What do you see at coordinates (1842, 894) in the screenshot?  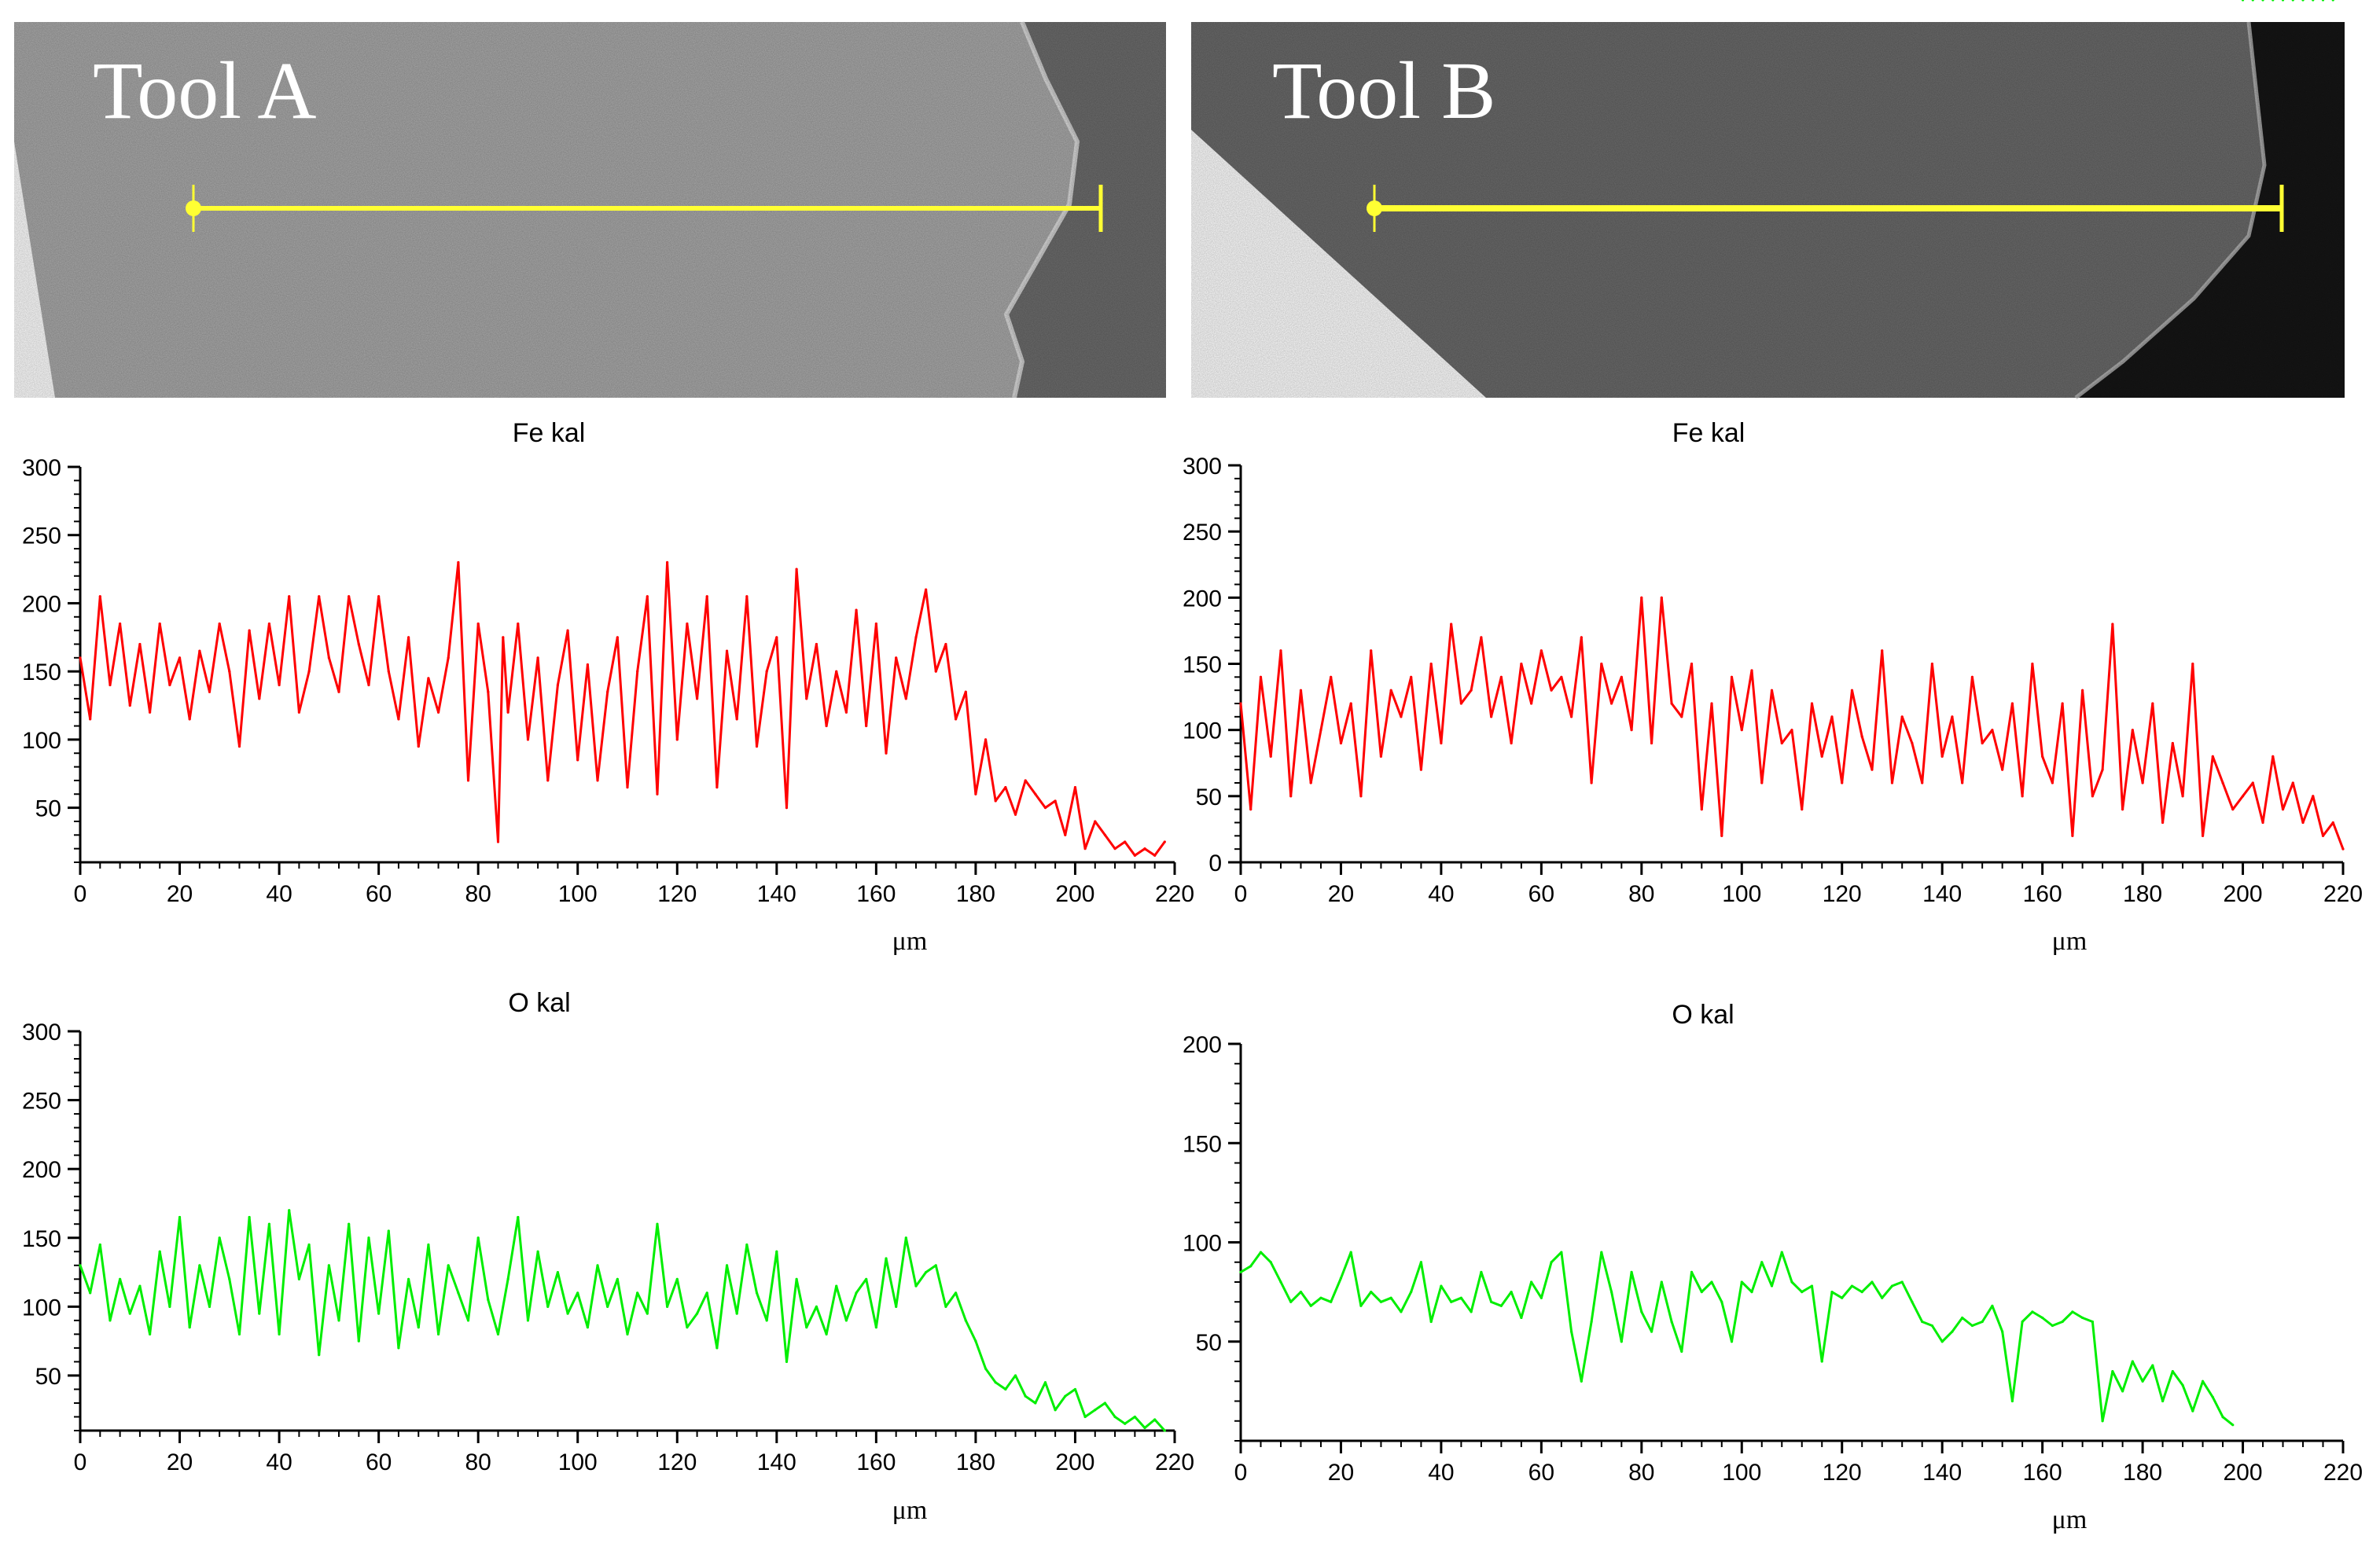 I see `x-tick-label: 120` at bounding box center [1842, 894].